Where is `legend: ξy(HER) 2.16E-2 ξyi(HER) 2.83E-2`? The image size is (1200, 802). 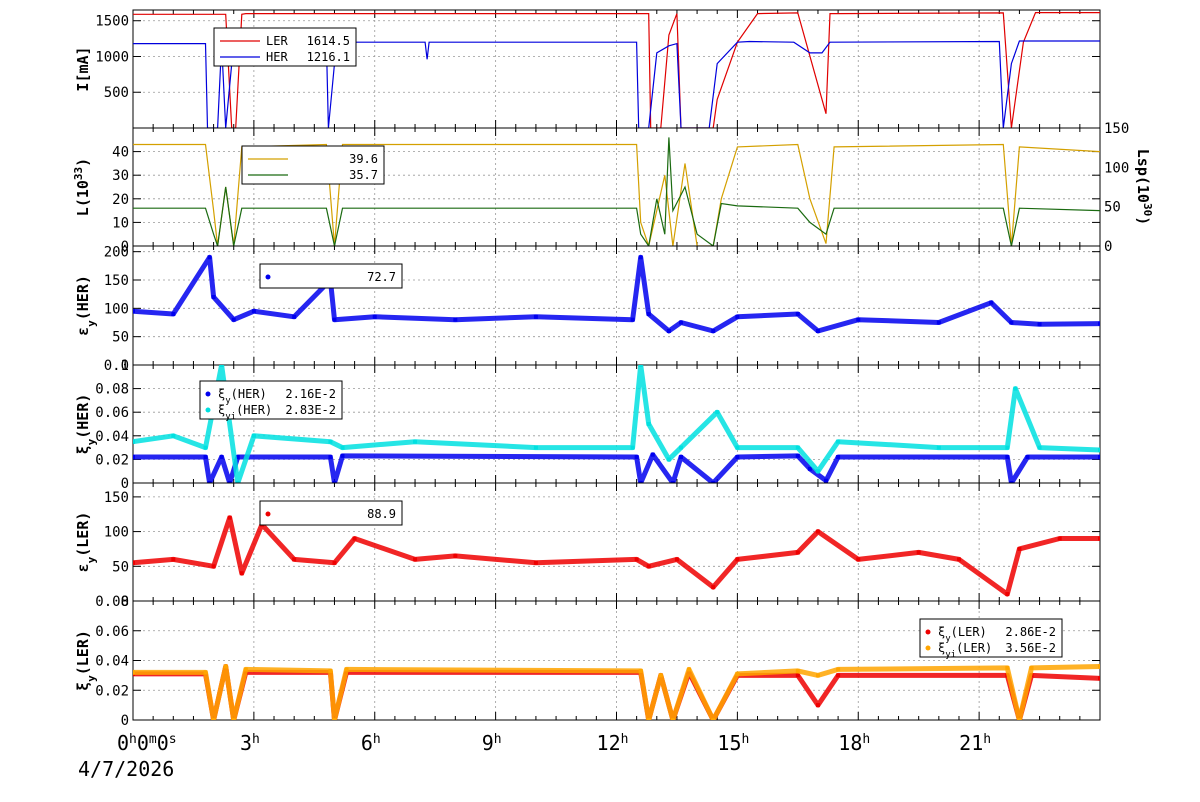 legend: ξy(HER) 2.16E-2 ξyi(HER) 2.83E-2 is located at coordinates (271, 401).